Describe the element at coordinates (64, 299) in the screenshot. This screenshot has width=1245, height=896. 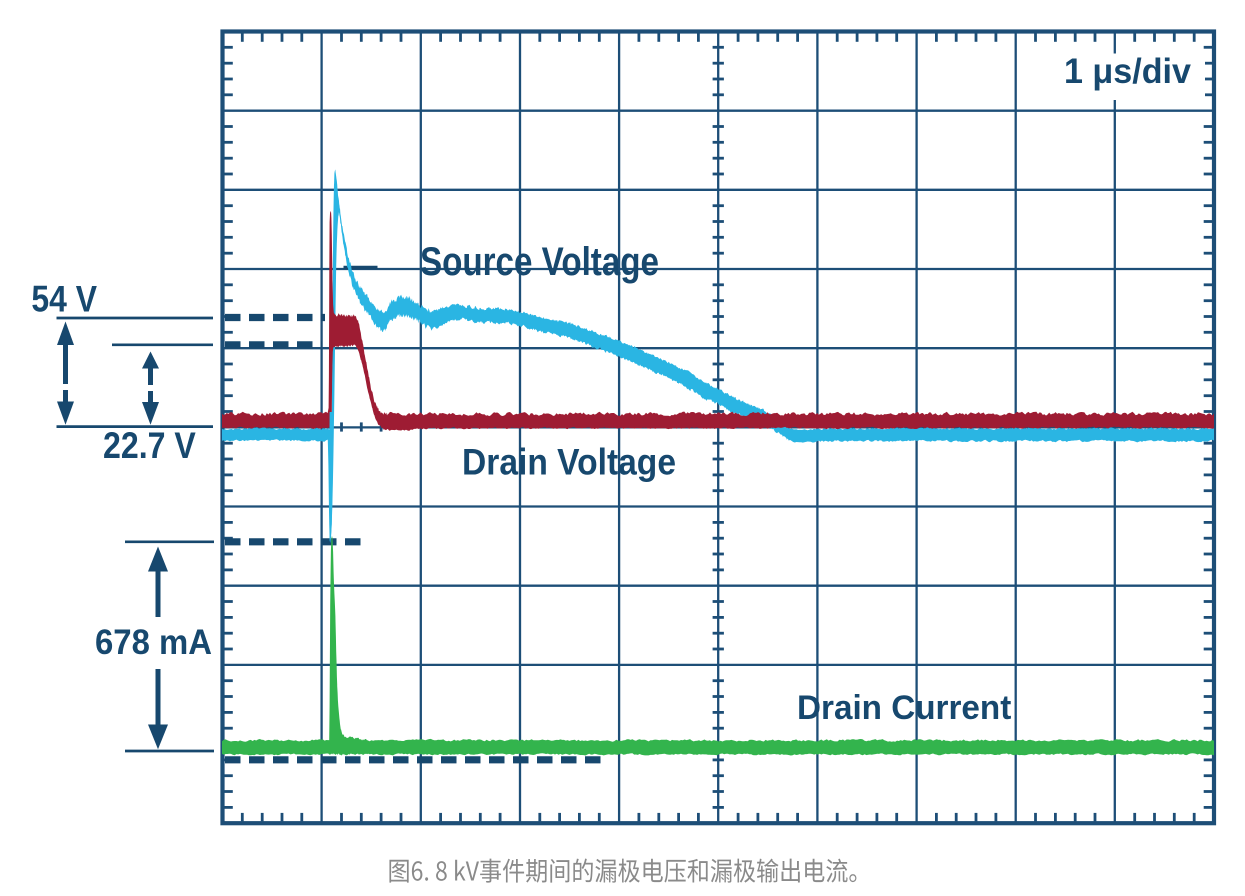
I see `svg-text: 54 V` at that location.